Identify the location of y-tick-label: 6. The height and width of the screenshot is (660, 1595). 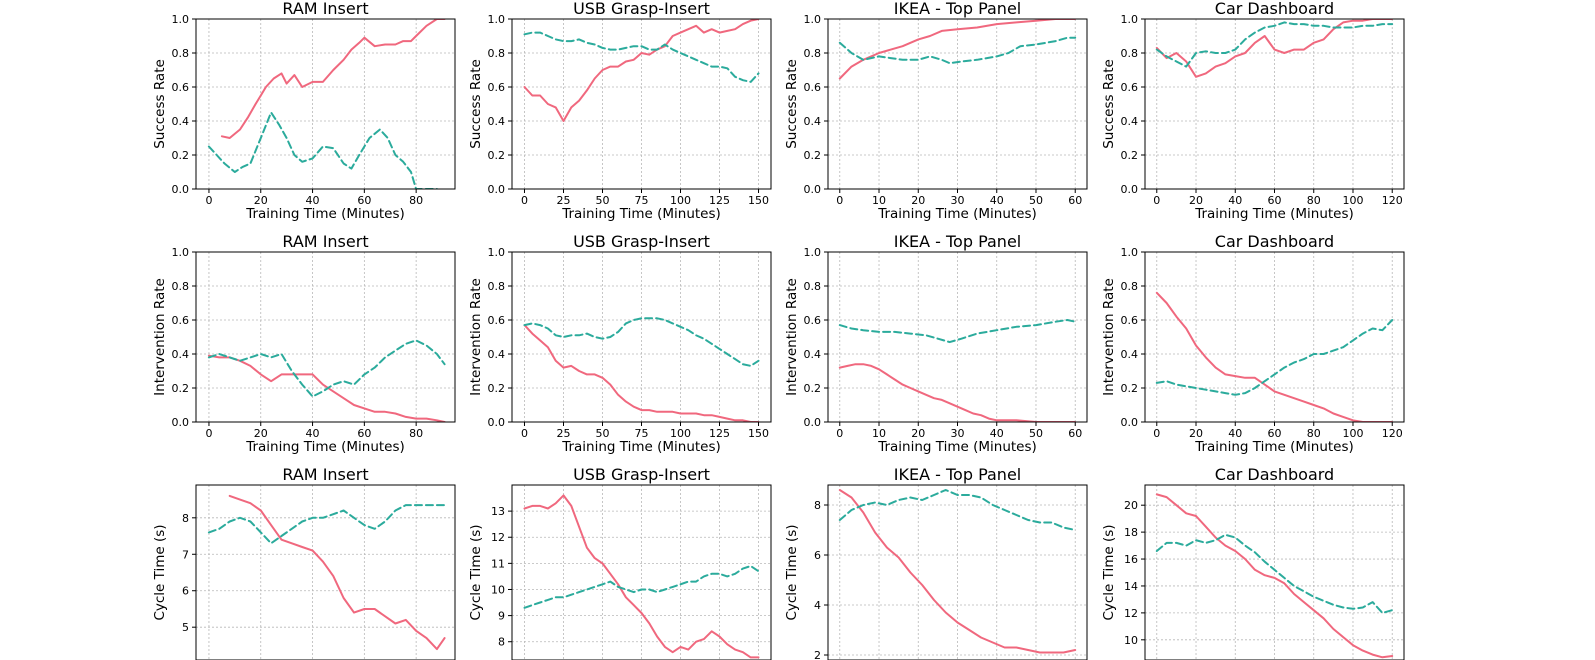
(185, 591).